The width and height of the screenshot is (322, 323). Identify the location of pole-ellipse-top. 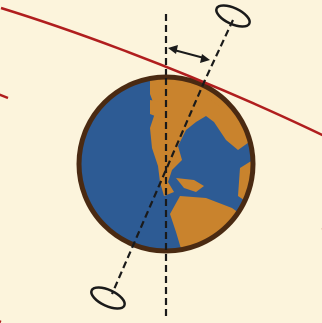
(233, 16).